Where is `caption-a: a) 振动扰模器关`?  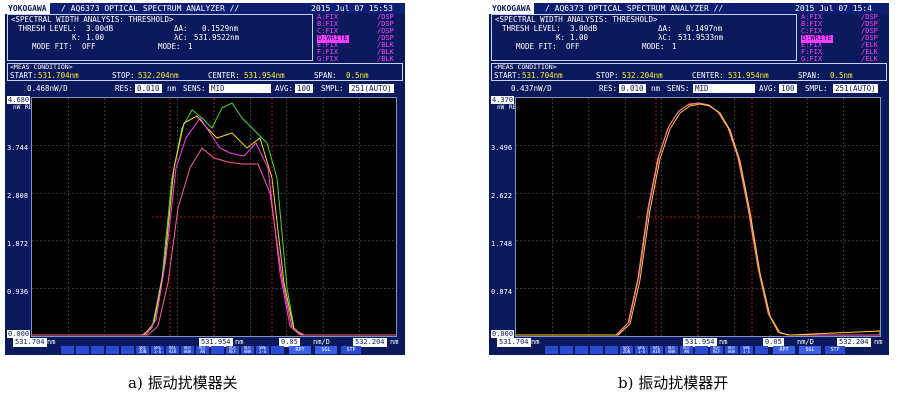
caption-a: a) 振动扰模器关 is located at coordinates (183, 383).